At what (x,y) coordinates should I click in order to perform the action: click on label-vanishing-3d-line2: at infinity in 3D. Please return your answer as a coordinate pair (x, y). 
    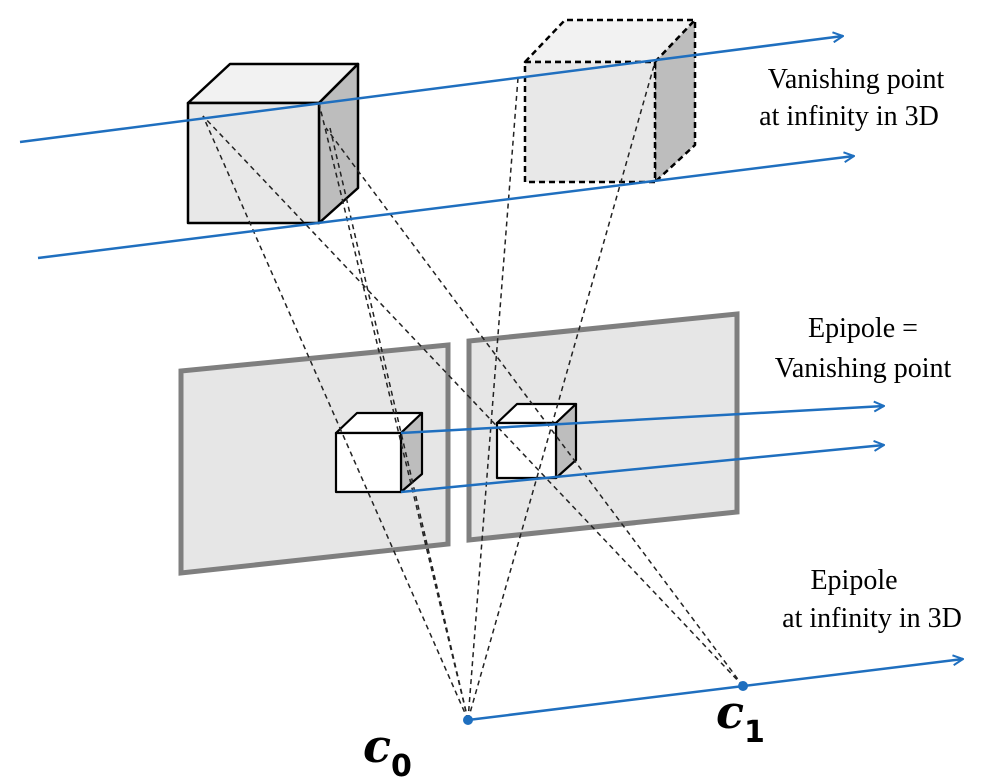
    Looking at the image, I should click on (849, 116).